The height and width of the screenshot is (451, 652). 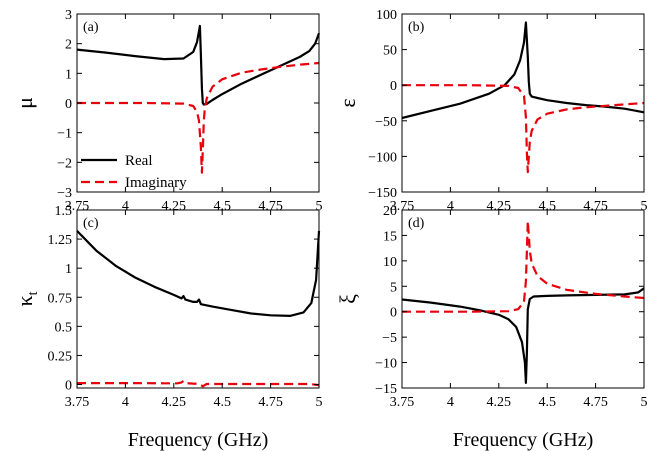 What do you see at coordinates (198, 273) in the screenshot?
I see `panel-3-series-real` at bounding box center [198, 273].